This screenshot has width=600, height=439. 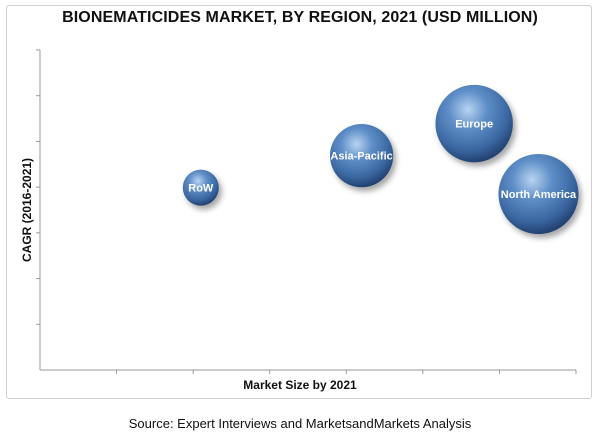 I want to click on bubble-asia-pacific, so click(x=361, y=155).